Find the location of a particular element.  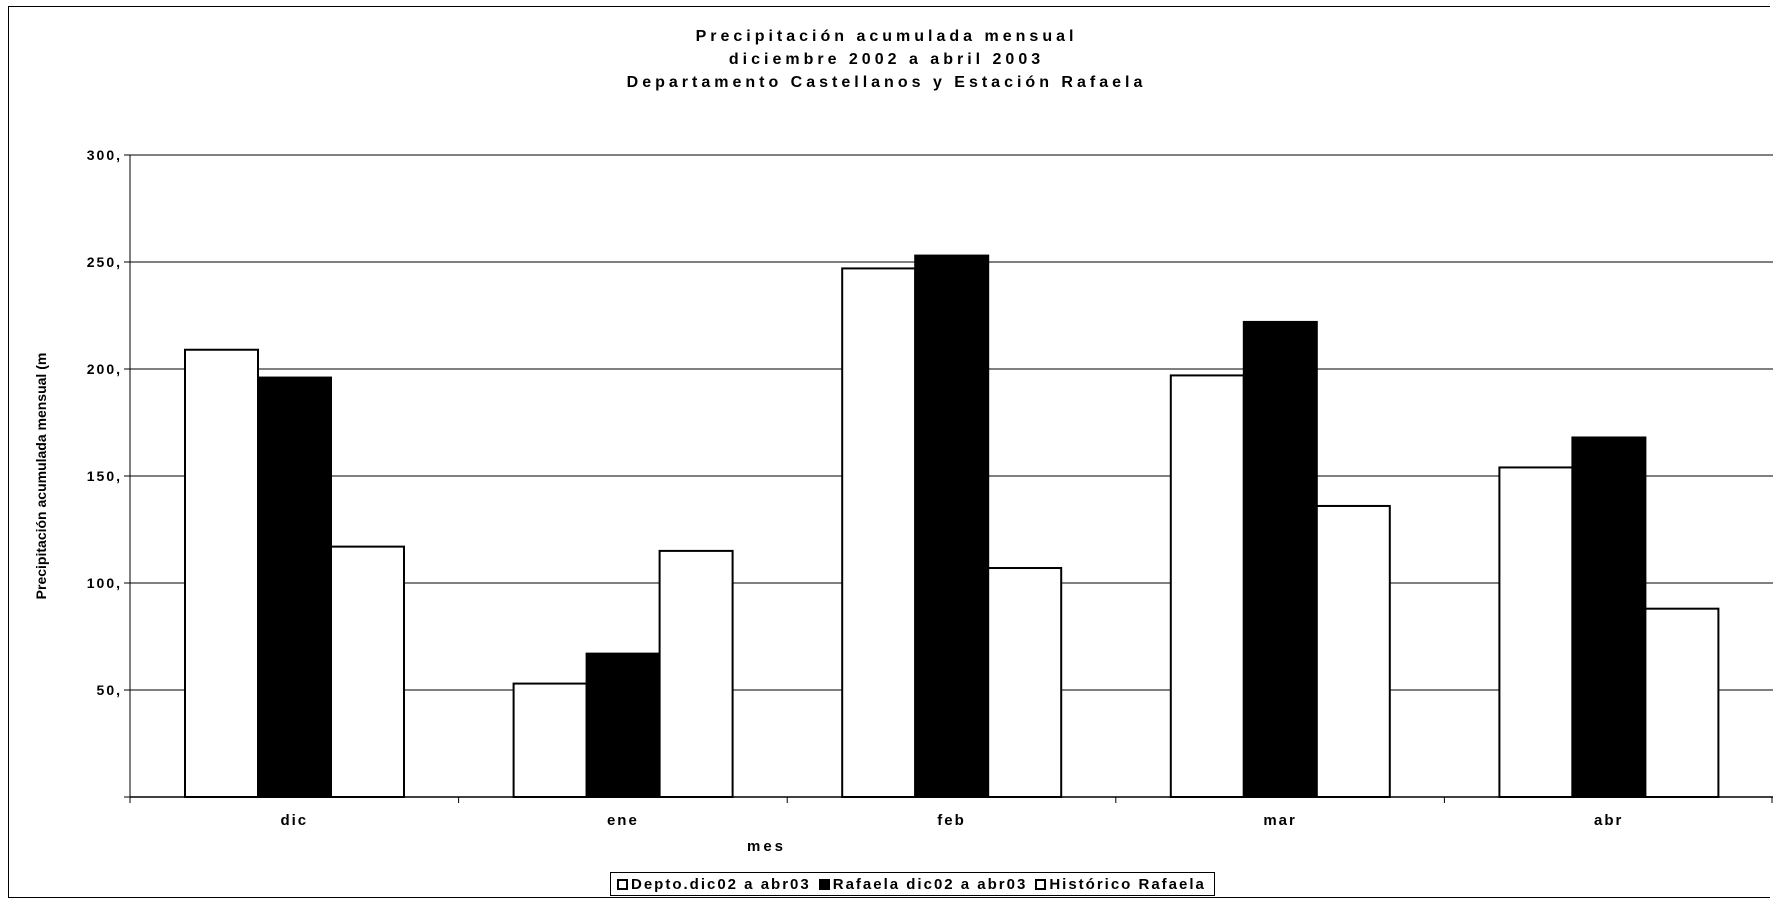

legend-item-depto: Depto.dic02 a abr03 is located at coordinates (714, 884).